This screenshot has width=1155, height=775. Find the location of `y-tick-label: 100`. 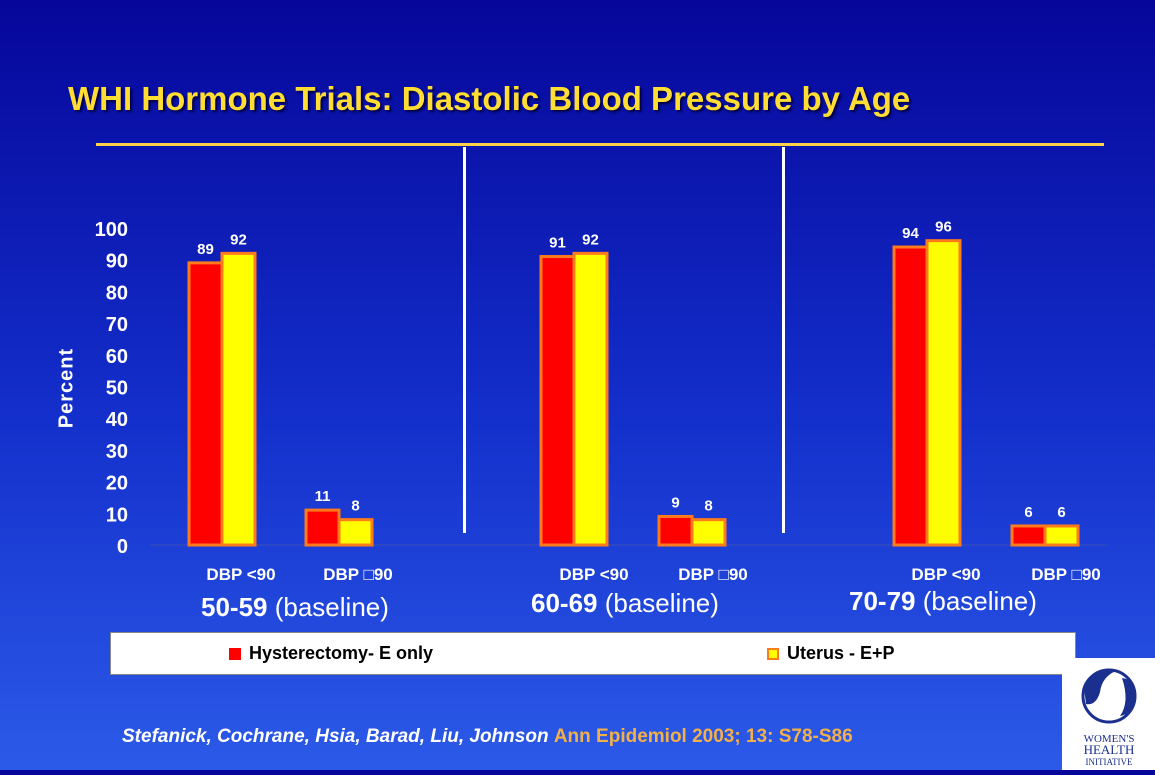

y-tick-label: 100 is located at coordinates (111, 230).